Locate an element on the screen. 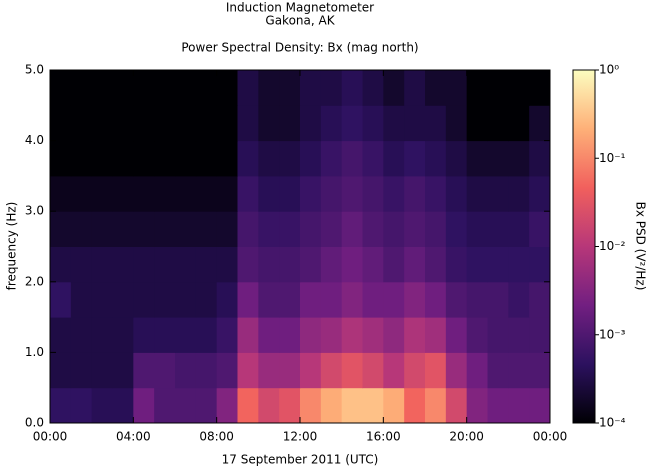  plot-title: Power Spectral Density: Bx (mag north) is located at coordinates (299, 48).